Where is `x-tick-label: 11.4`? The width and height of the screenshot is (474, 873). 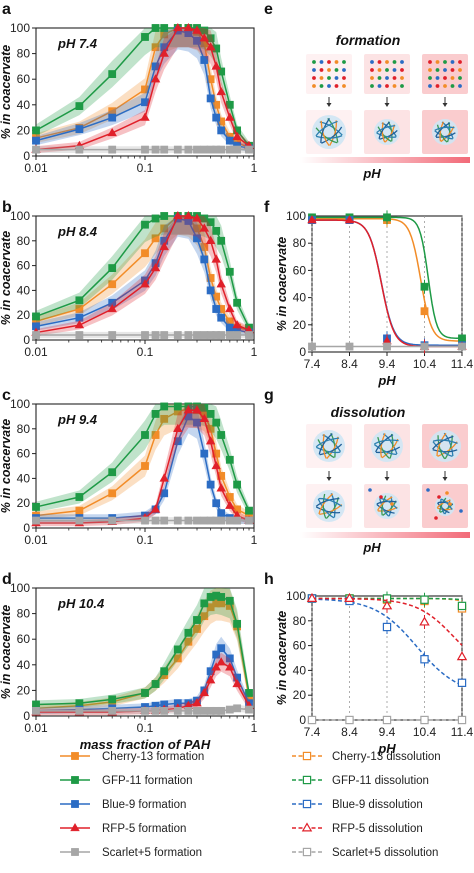
x-tick-label: 11.4 is located at coordinates (462, 364).